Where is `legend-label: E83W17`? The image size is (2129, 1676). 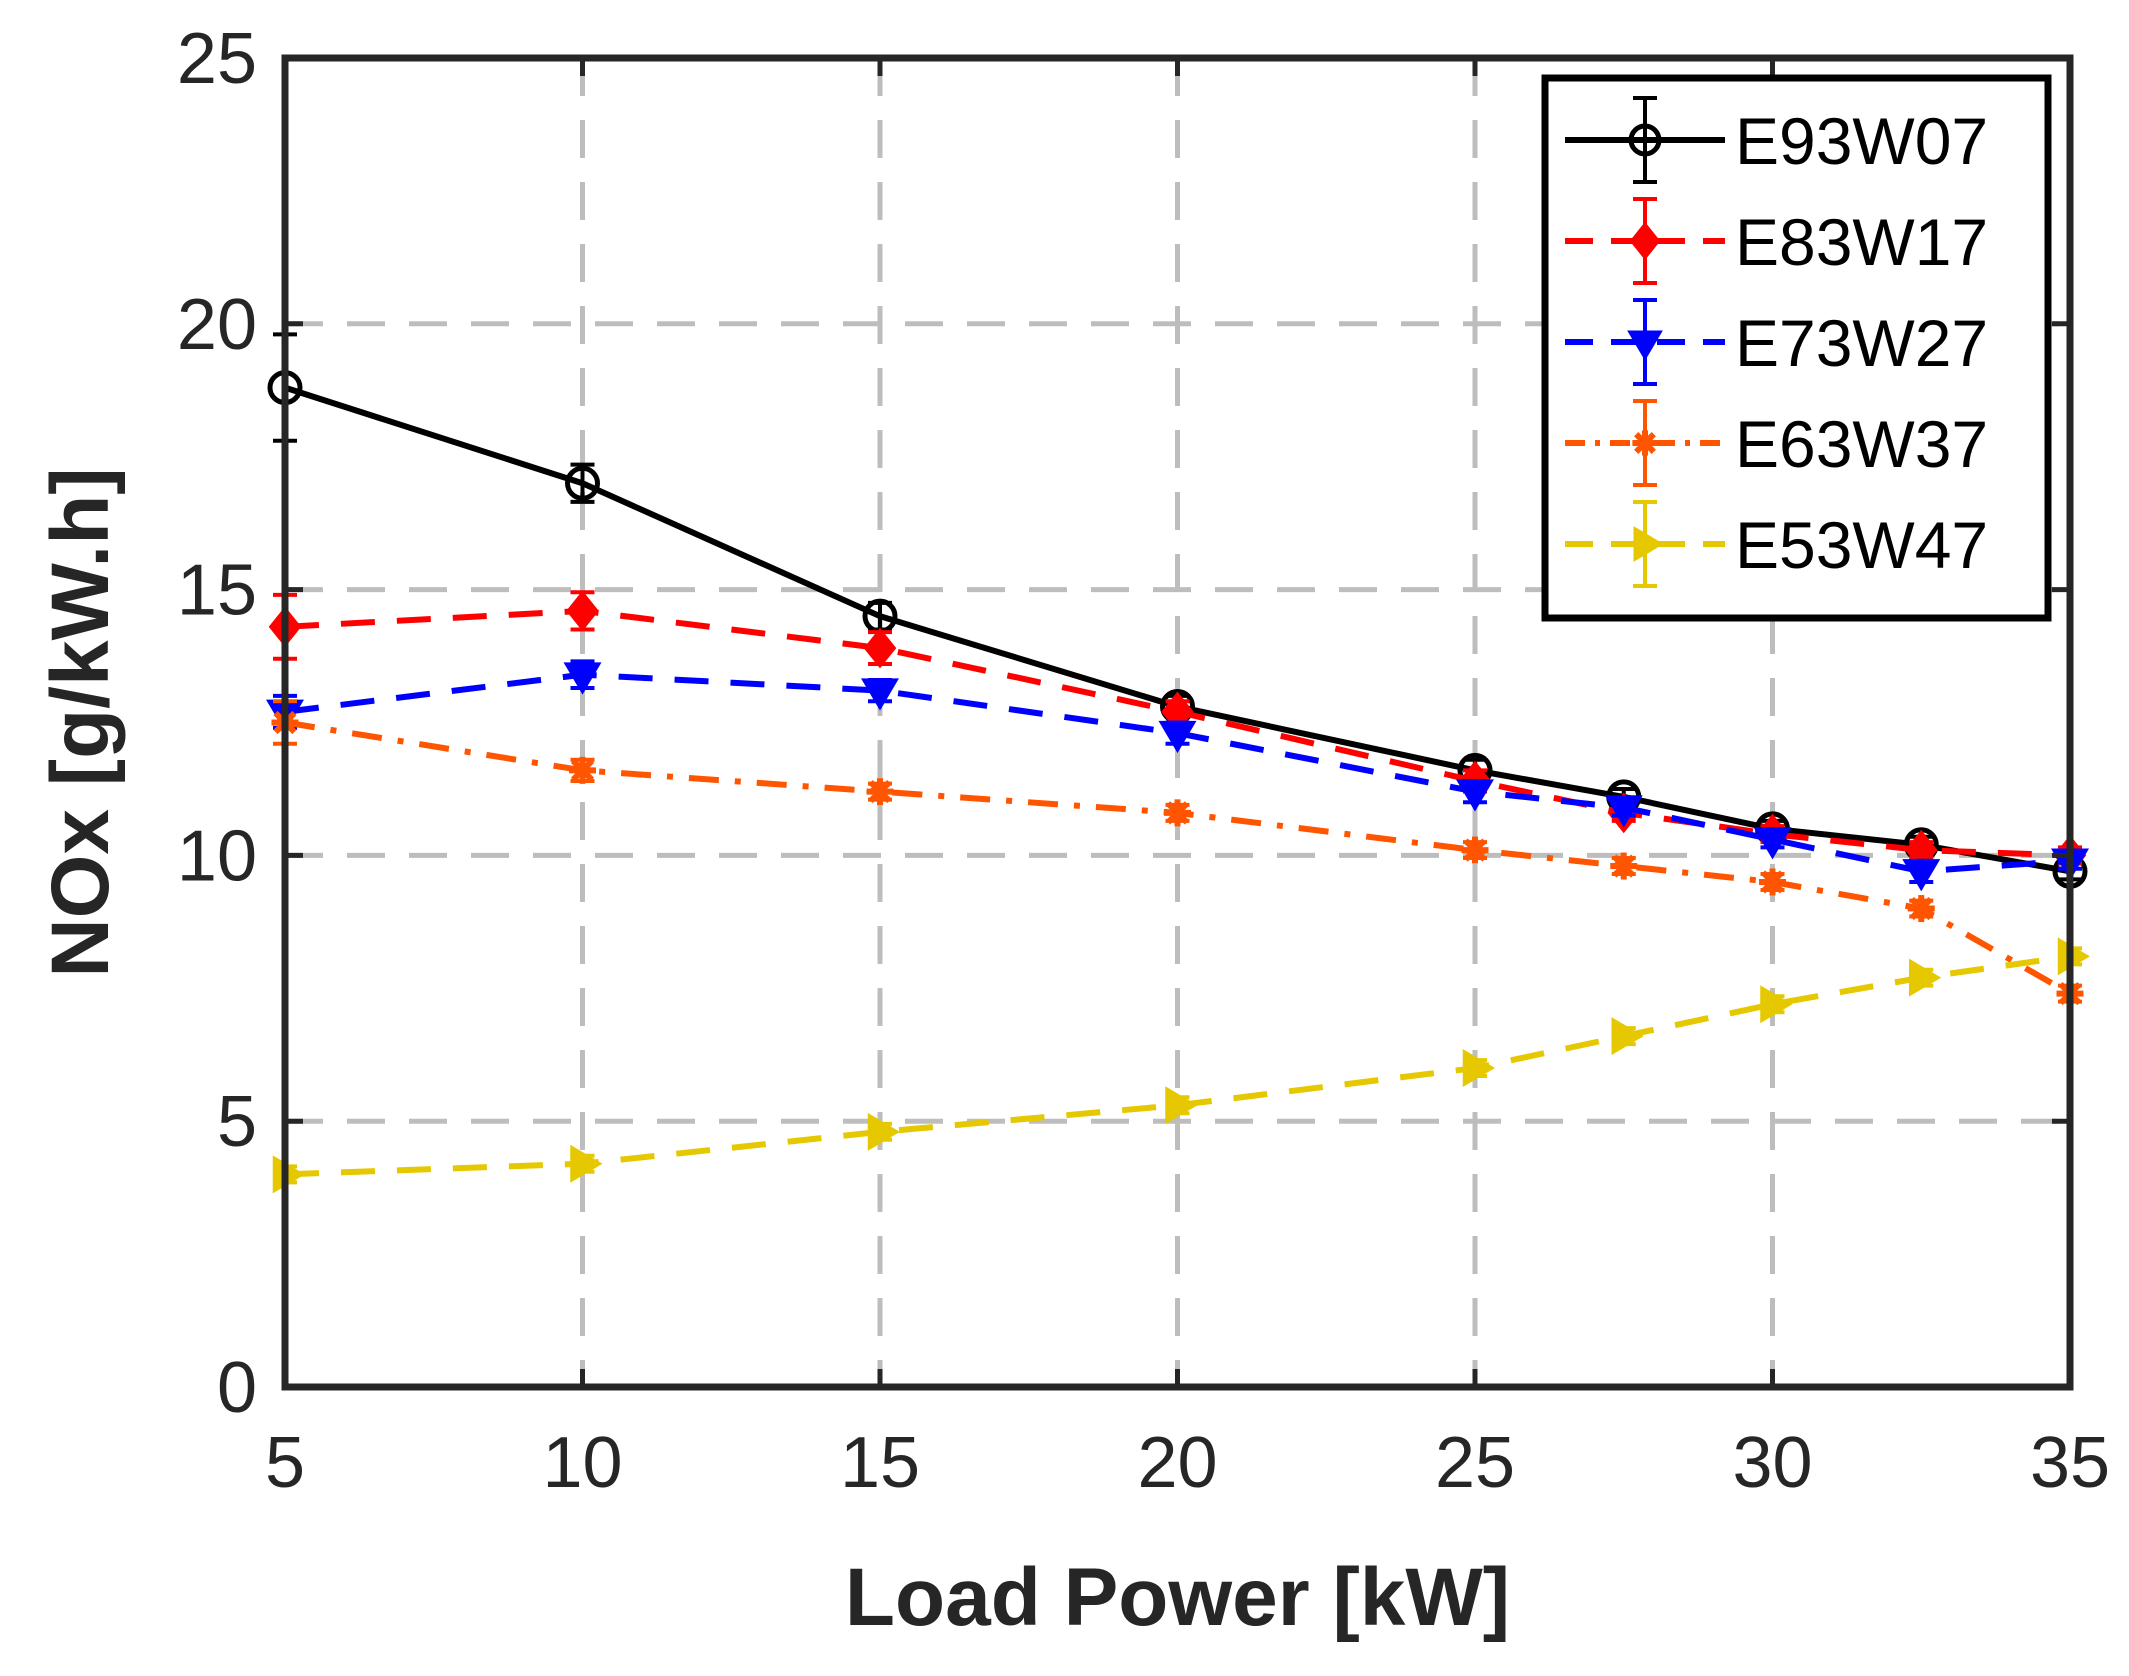
legend-label: E83W17 is located at coordinates (1861, 242).